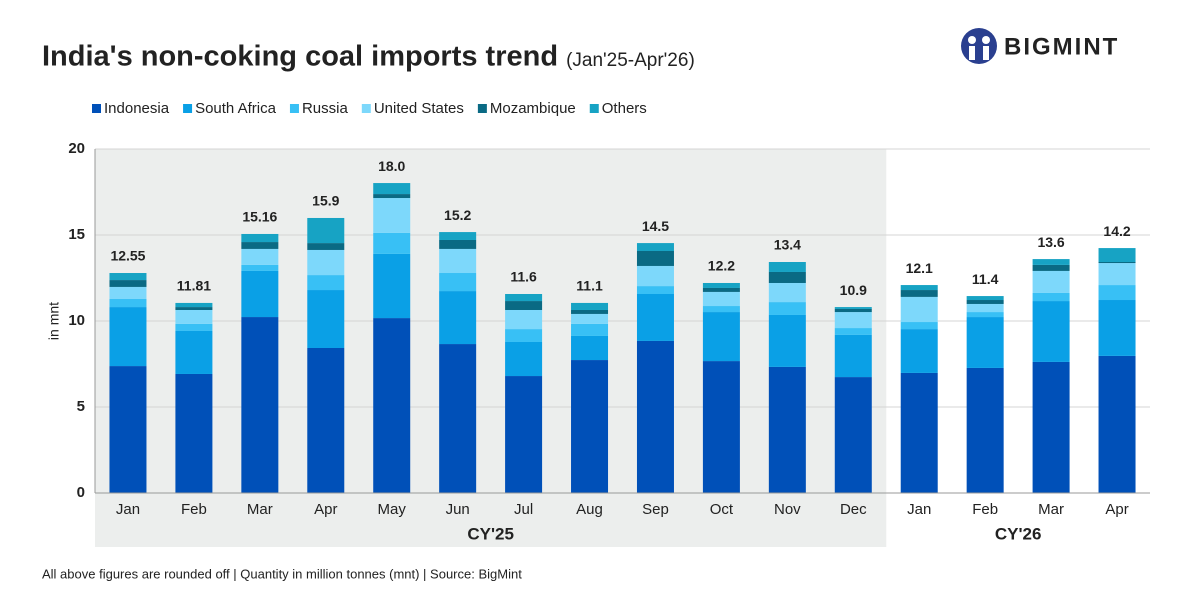  Describe the element at coordinates (655, 226) in the screenshot. I see `total-label: 14.5` at that location.